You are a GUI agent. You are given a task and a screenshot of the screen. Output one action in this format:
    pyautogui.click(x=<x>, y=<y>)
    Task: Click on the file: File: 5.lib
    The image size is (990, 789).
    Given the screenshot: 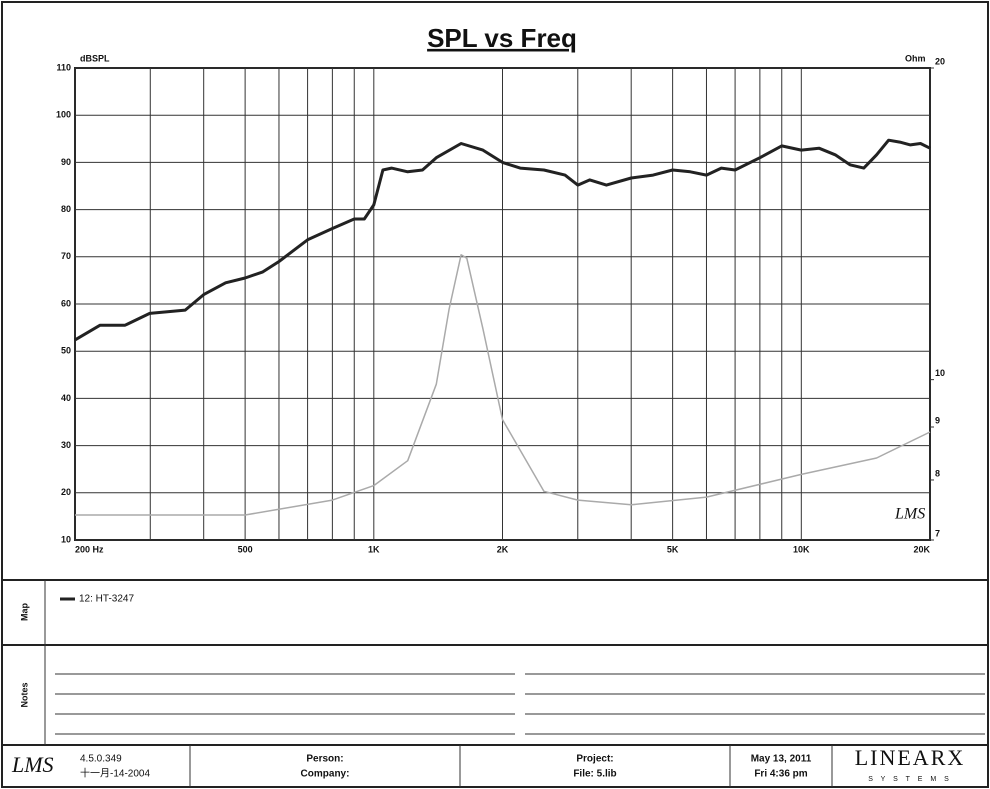 What is the action you would take?
    pyautogui.click(x=594, y=774)
    